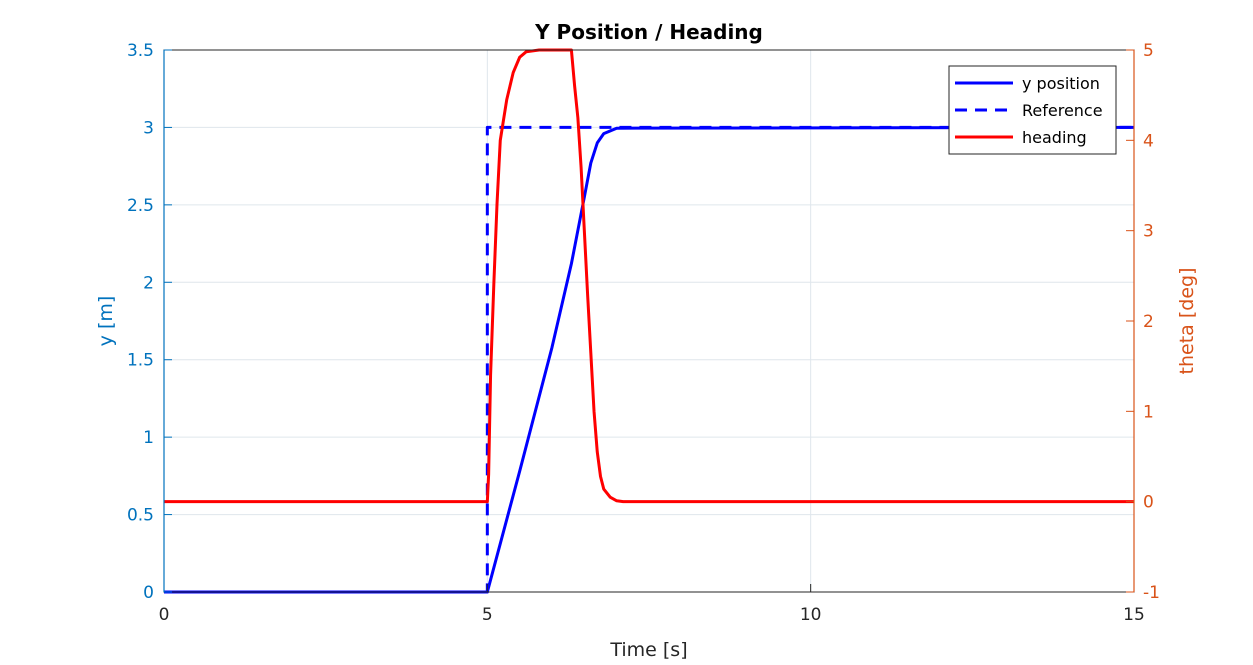  I want to click on y-axis-label-right: theta [deg], so click(1187, 321).